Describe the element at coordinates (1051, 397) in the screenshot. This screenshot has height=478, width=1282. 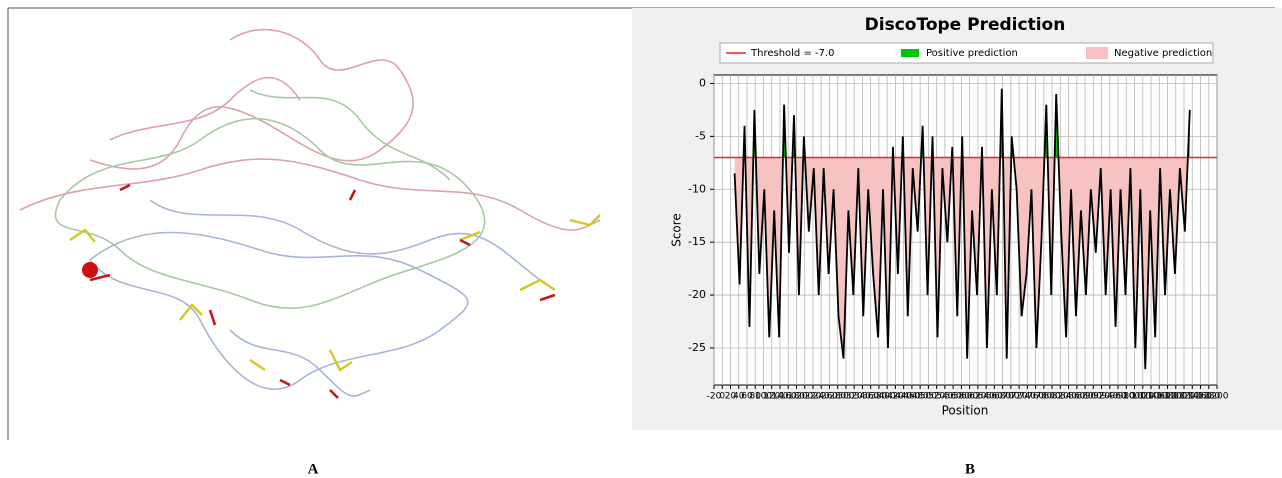
I see `x-tick-label: 800` at that location.